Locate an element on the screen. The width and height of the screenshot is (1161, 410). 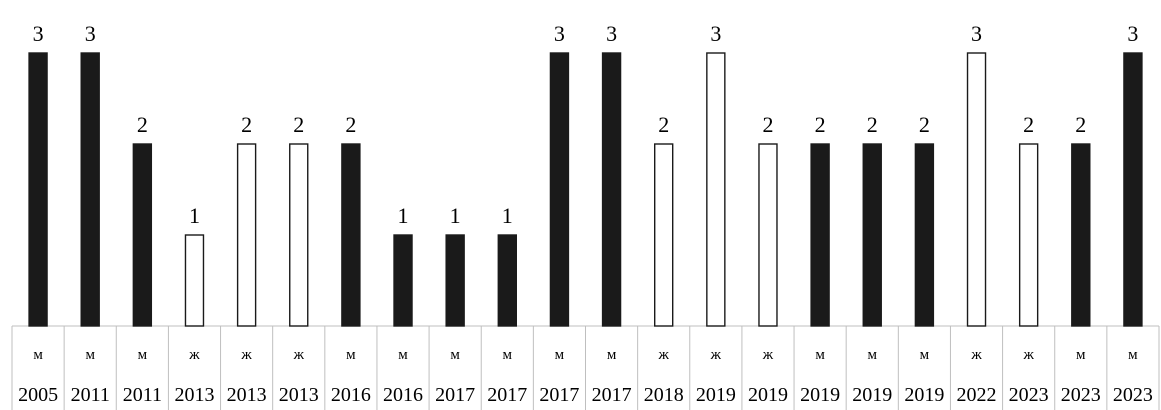
year-tick-label: 2018 is located at coordinates (664, 395).